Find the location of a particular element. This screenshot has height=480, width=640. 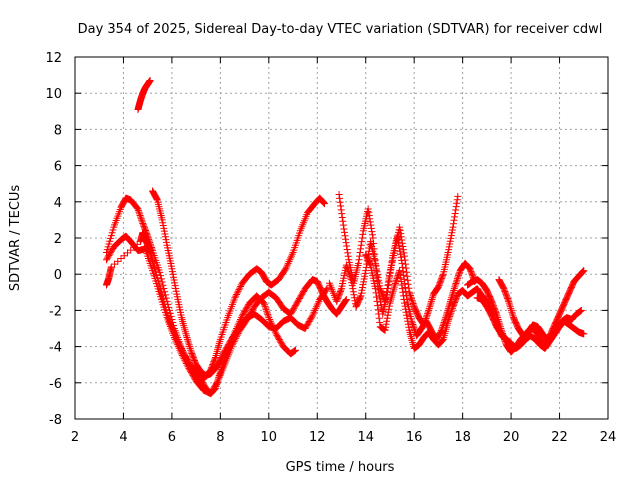

x-axis-label: GPS time / hours is located at coordinates (340, 467).